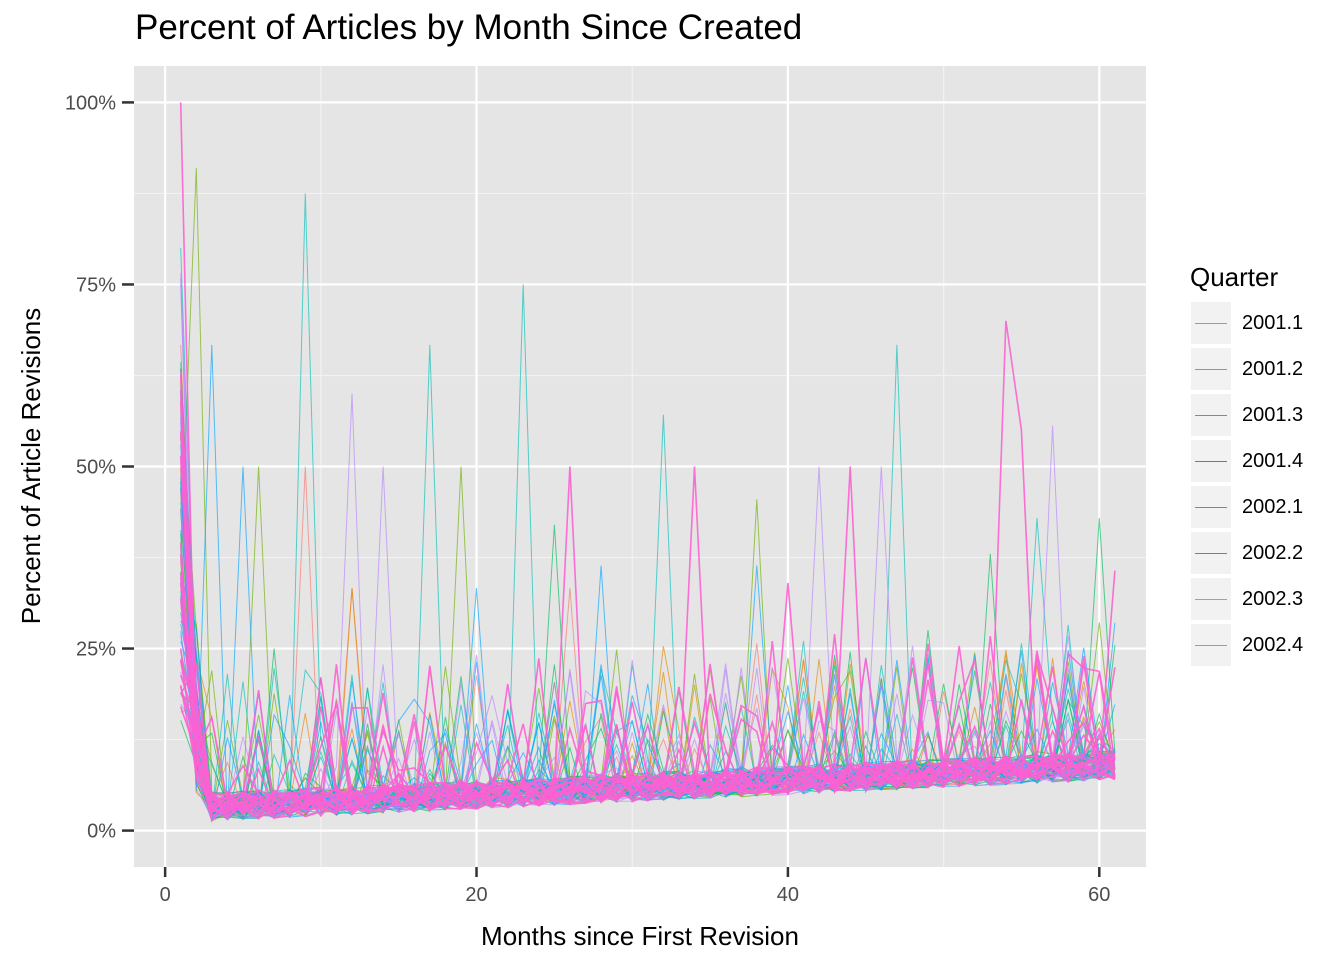  What do you see at coordinates (96, 285) in the screenshot?
I see `y-tick-label: 75%` at bounding box center [96, 285].